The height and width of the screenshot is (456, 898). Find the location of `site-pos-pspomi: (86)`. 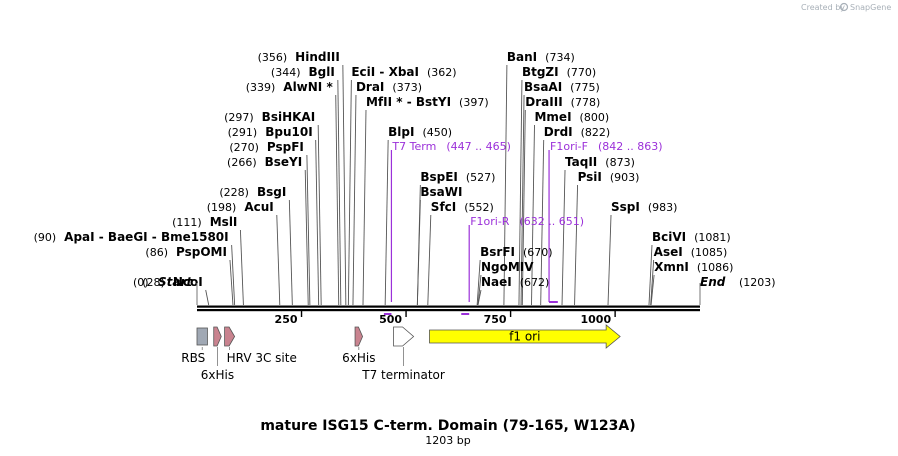

site-pos-pspomi: (86) is located at coordinates (156, 252).